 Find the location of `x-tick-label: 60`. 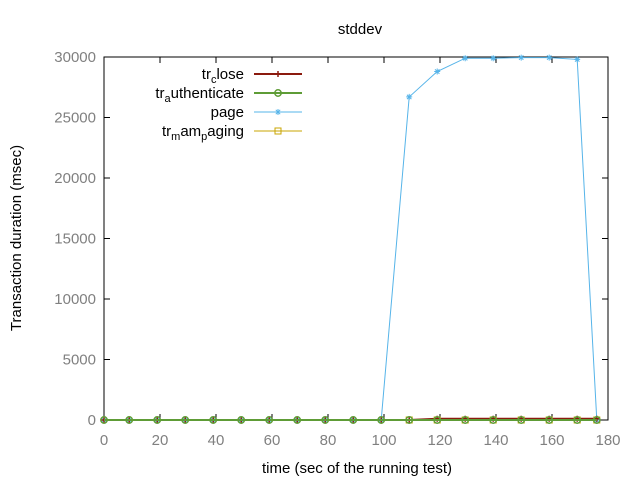

x-tick-label: 60 is located at coordinates (272, 440).